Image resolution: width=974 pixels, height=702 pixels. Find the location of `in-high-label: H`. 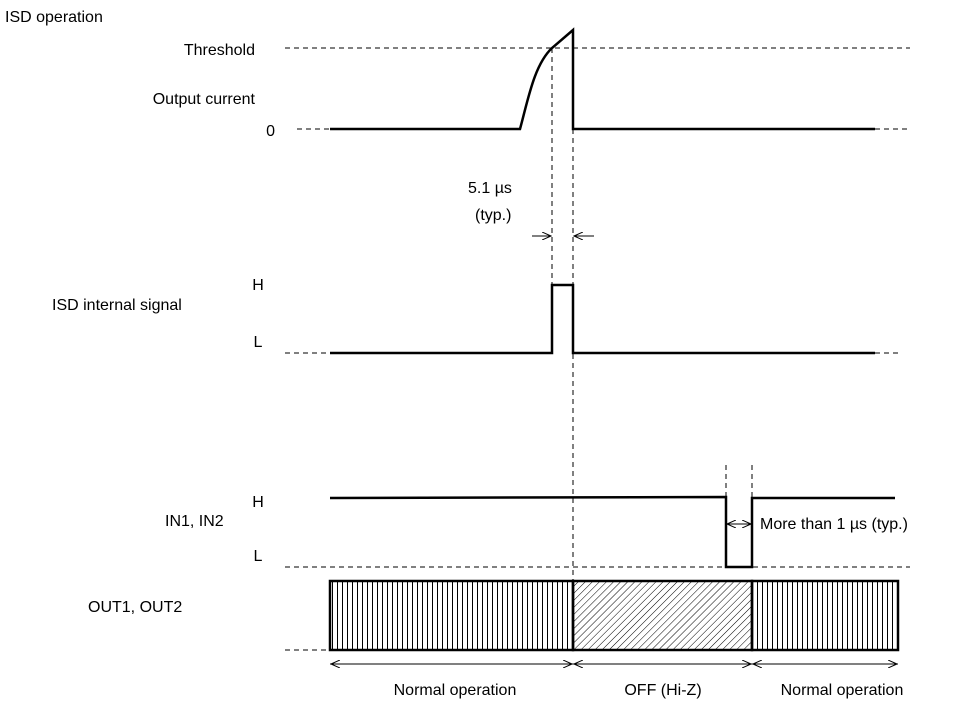

in-high-label: H is located at coordinates (258, 502).